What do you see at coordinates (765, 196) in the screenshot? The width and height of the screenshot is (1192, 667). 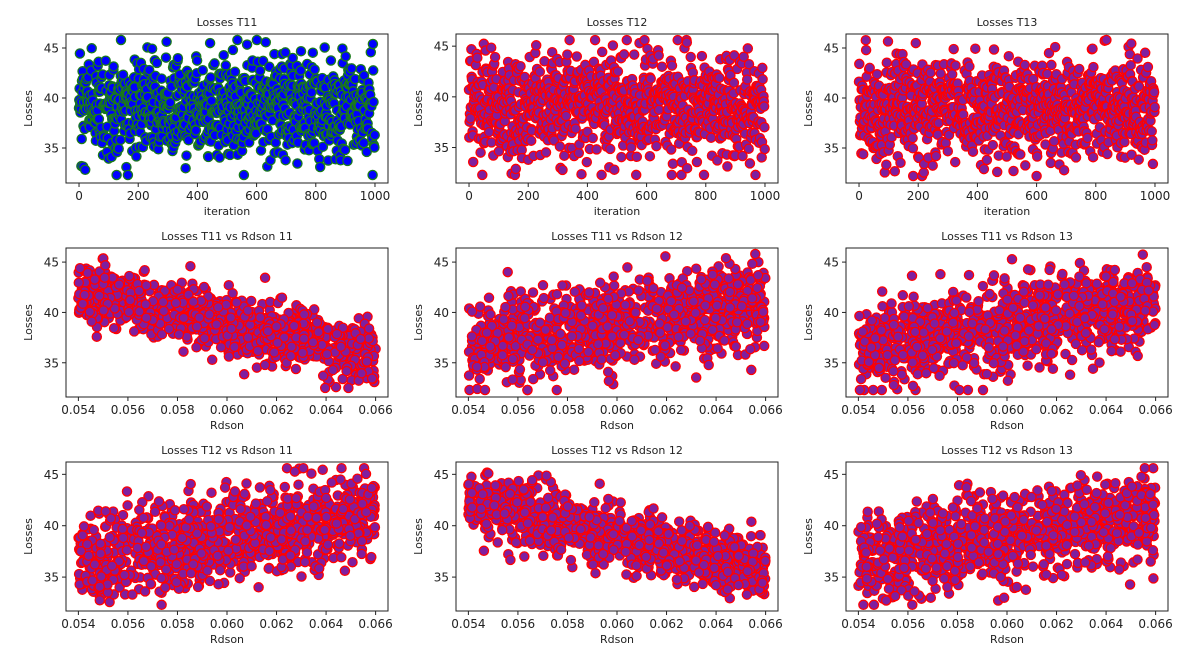 I see `x-tick-label: 1000` at bounding box center [765, 196].